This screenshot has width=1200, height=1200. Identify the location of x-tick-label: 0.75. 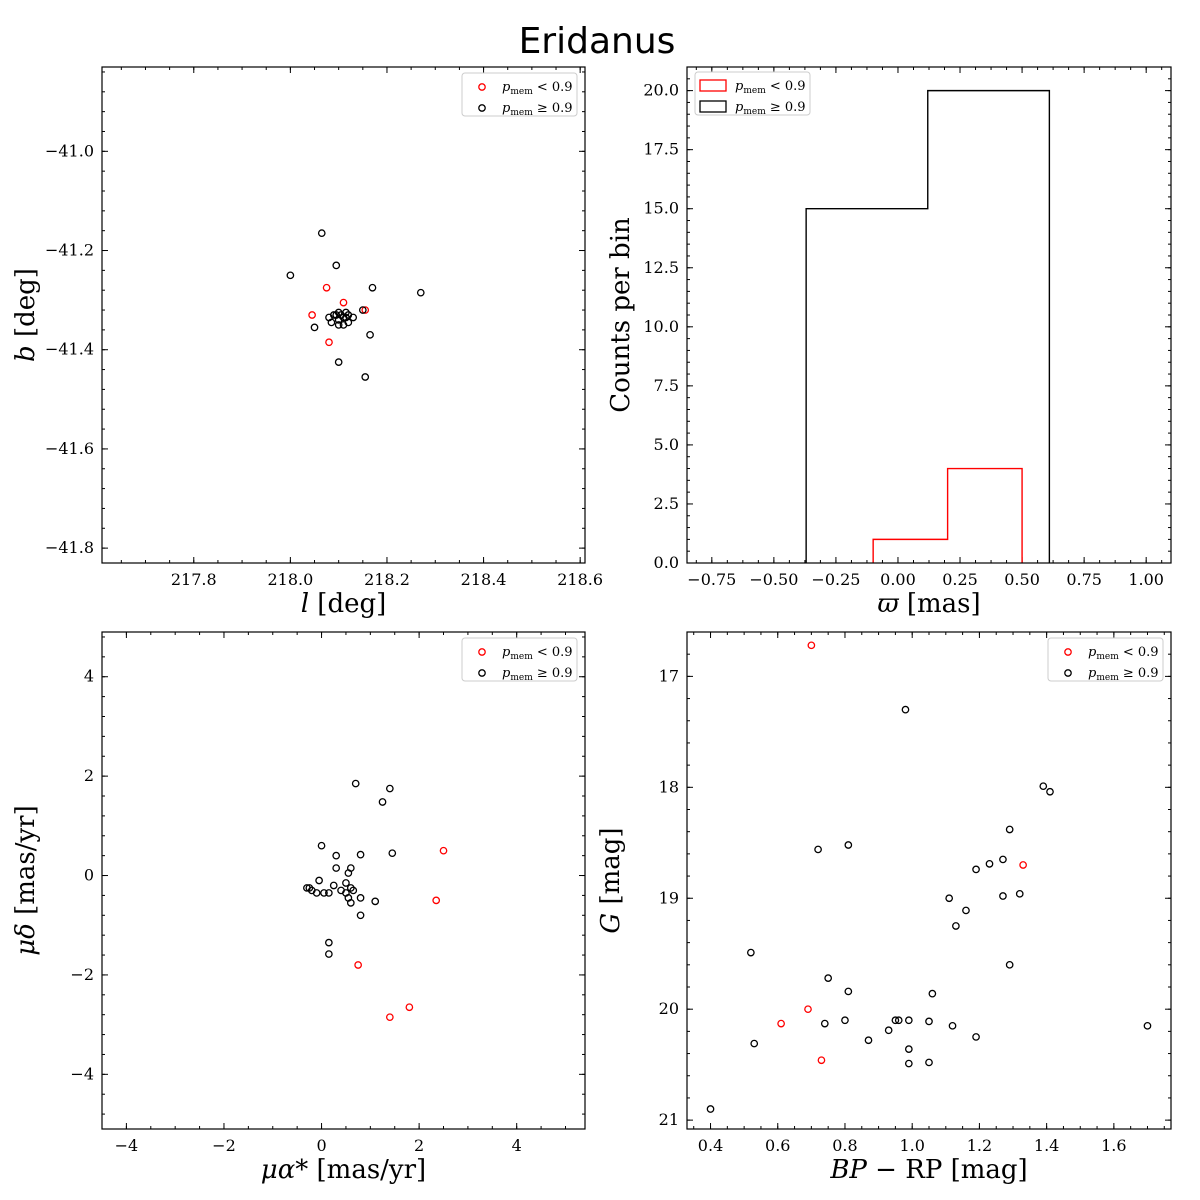
(1084, 579).